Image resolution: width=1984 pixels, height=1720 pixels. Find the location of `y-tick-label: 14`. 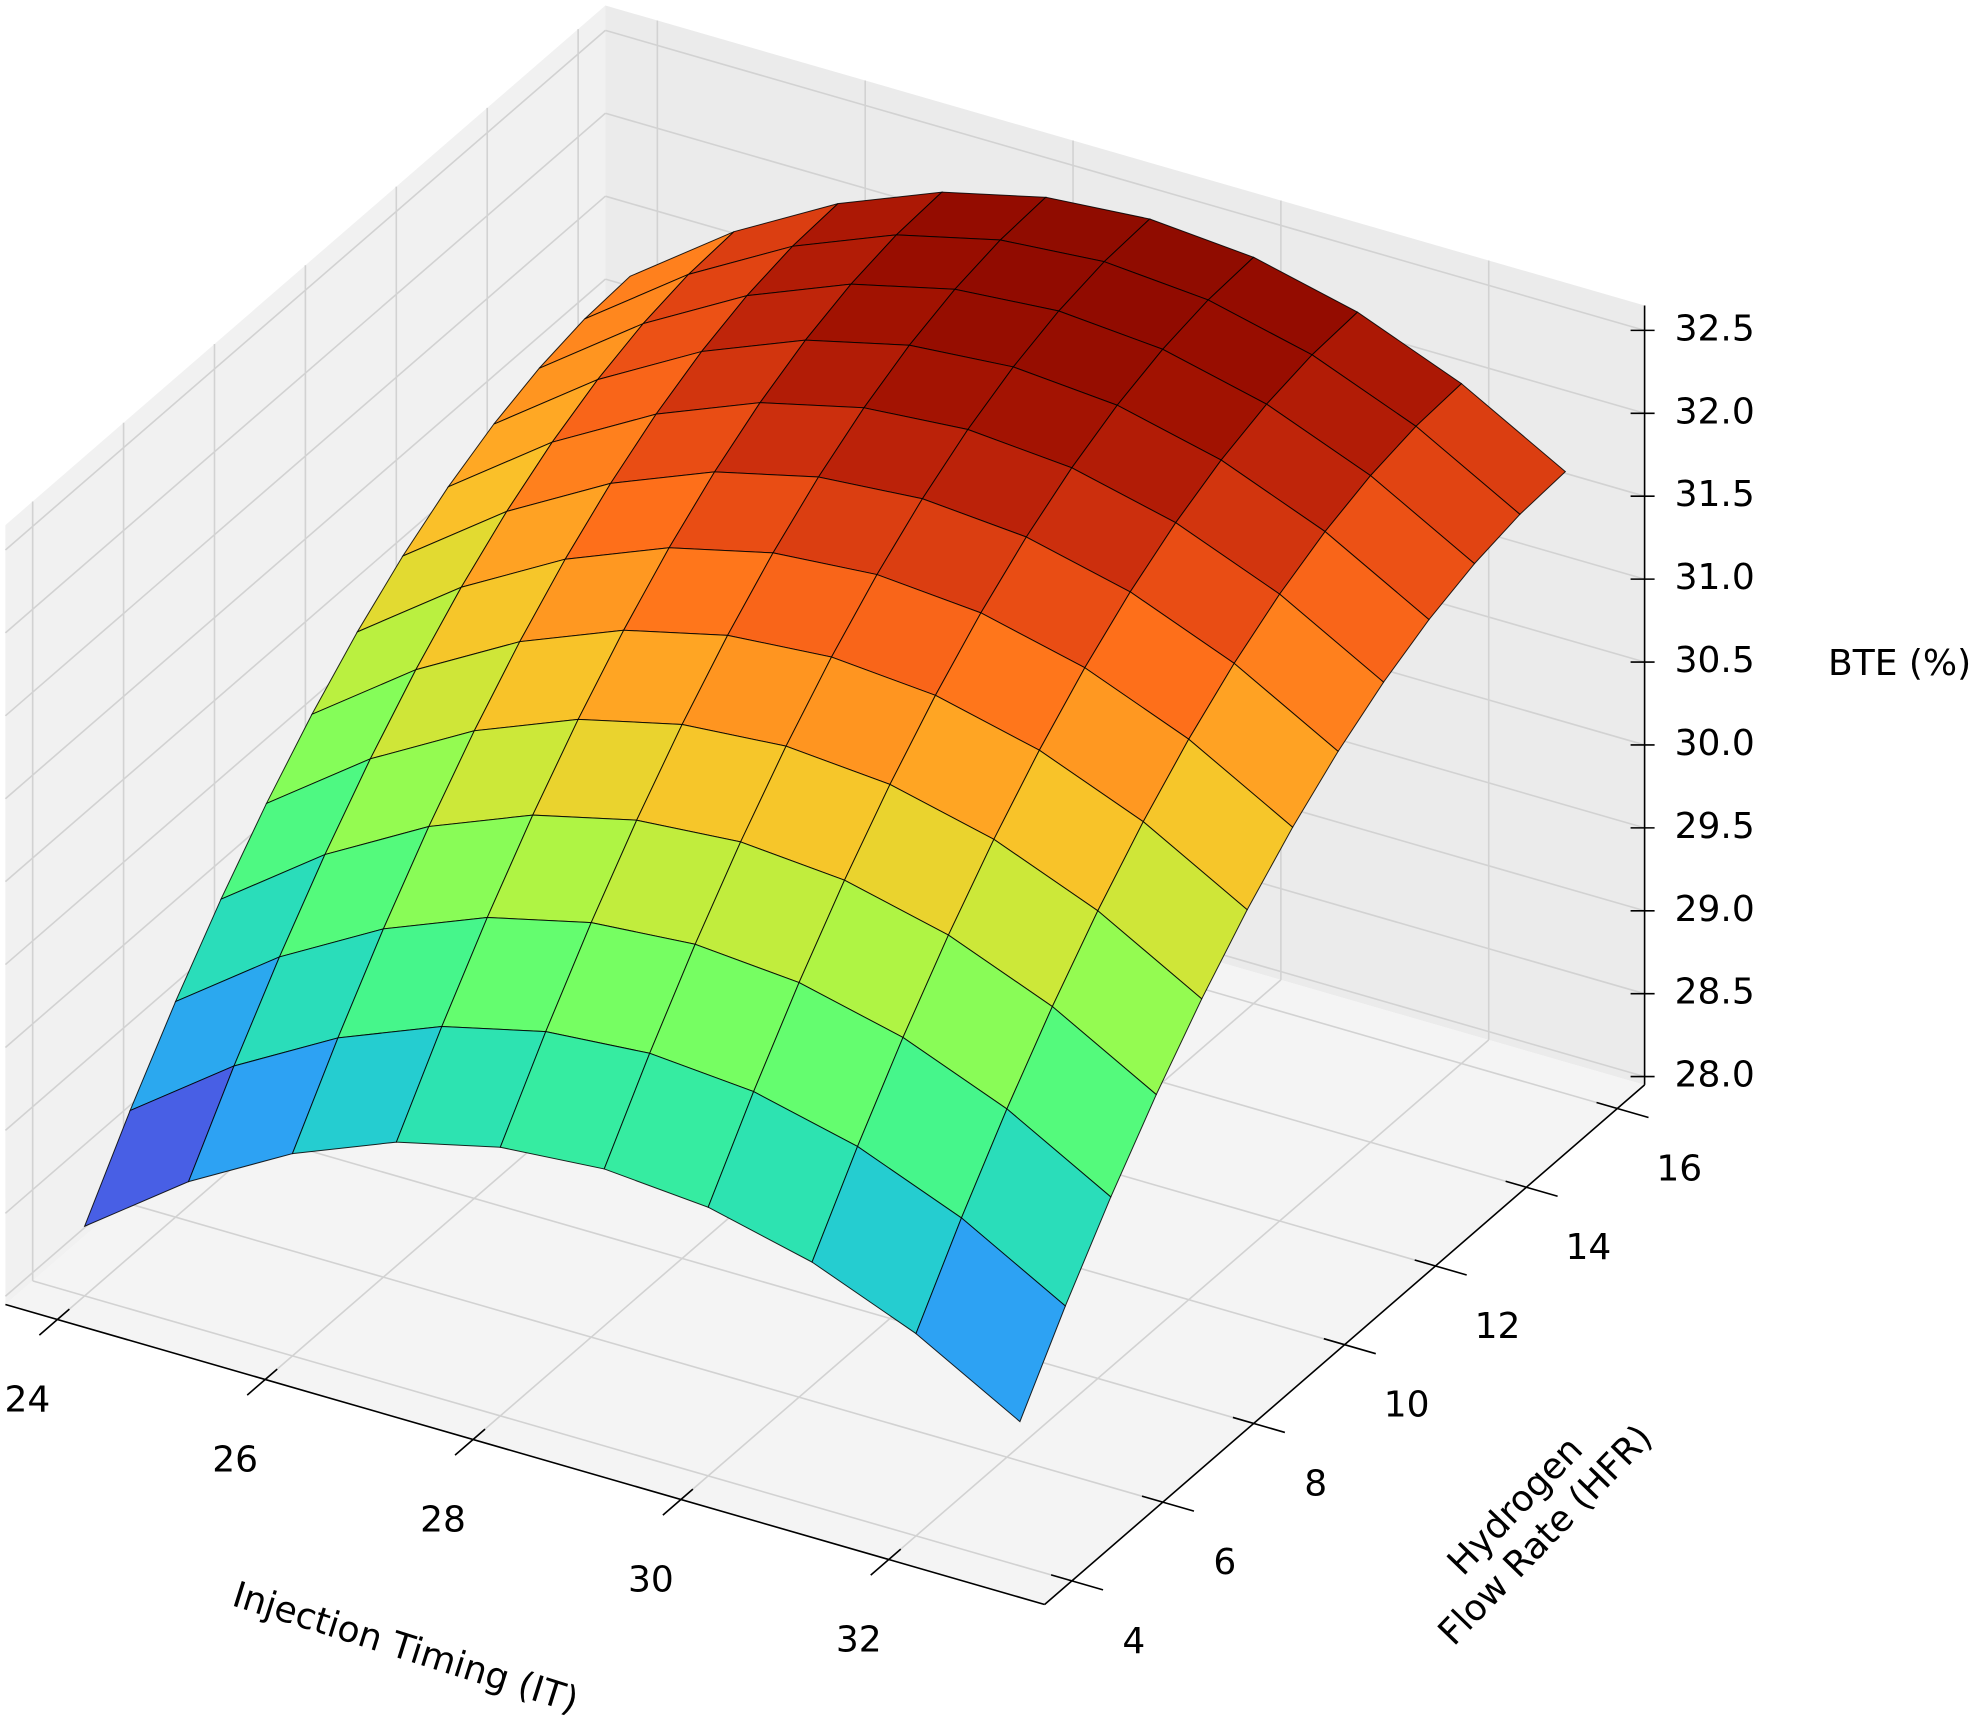

y-tick-label: 14 is located at coordinates (1589, 1247).